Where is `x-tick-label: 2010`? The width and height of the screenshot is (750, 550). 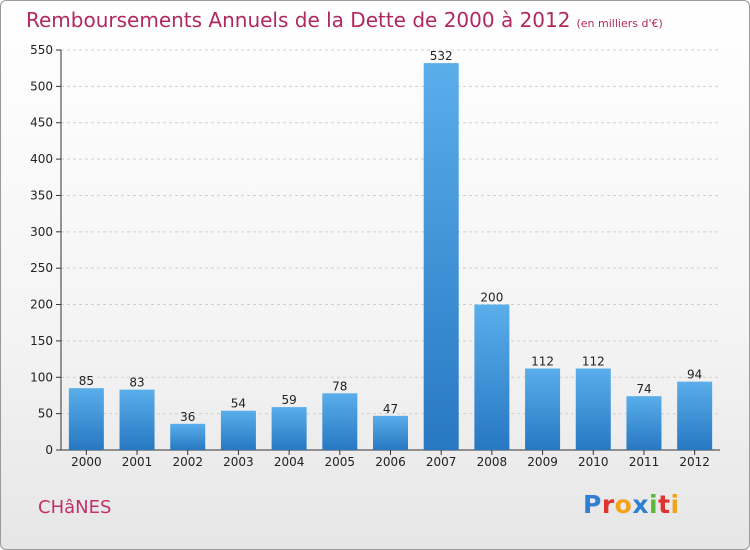
x-tick-label: 2010 is located at coordinates (593, 462).